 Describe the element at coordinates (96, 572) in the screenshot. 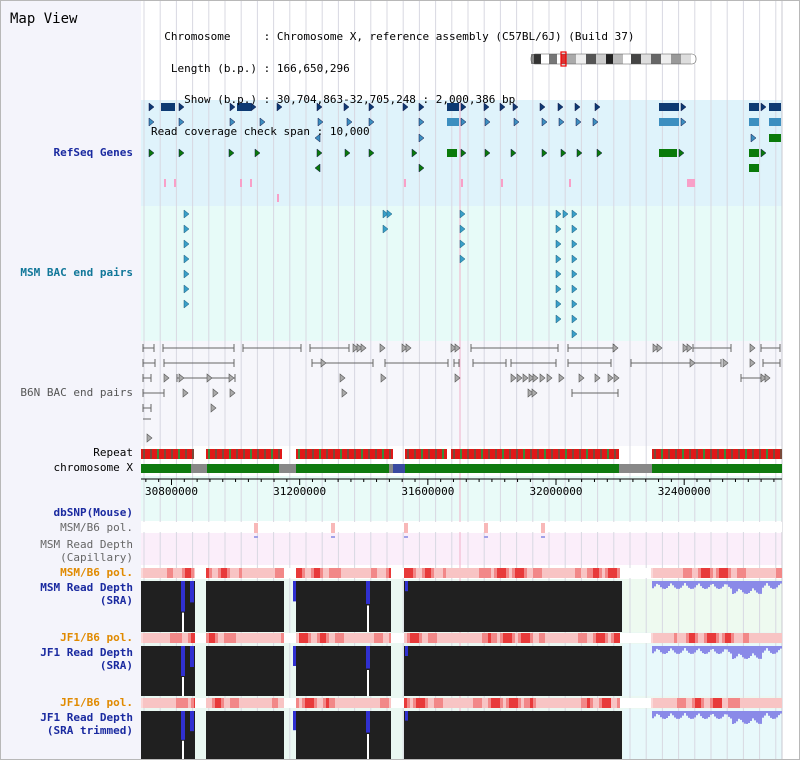

I see `track-label-msm-b6-pol-2: MSM/B6 pol.` at that location.